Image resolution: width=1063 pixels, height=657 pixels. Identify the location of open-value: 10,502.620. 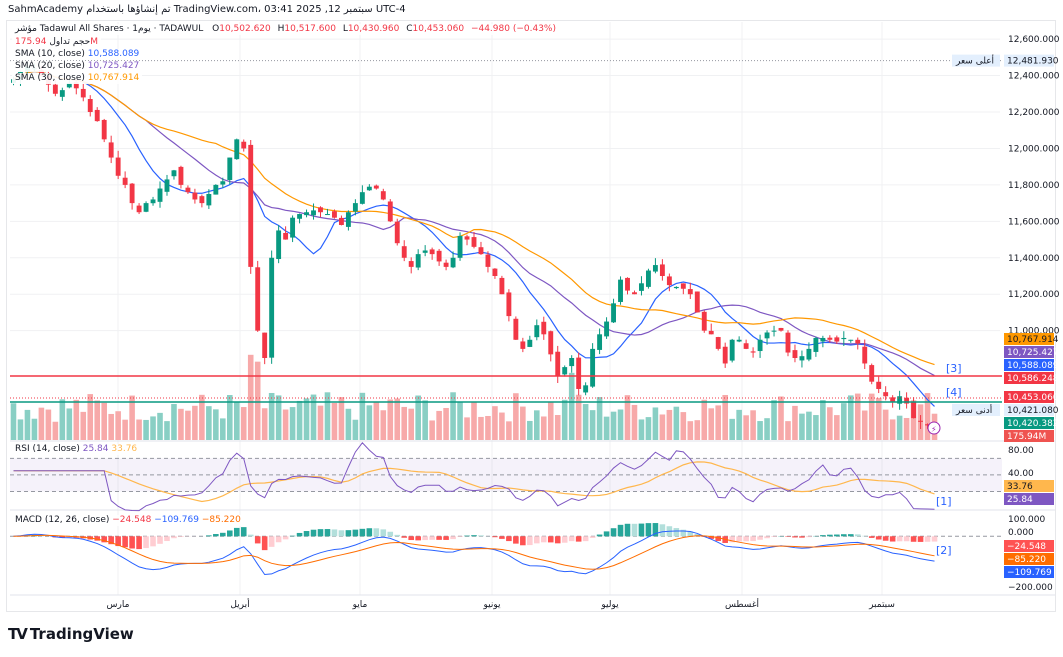
(245, 29).